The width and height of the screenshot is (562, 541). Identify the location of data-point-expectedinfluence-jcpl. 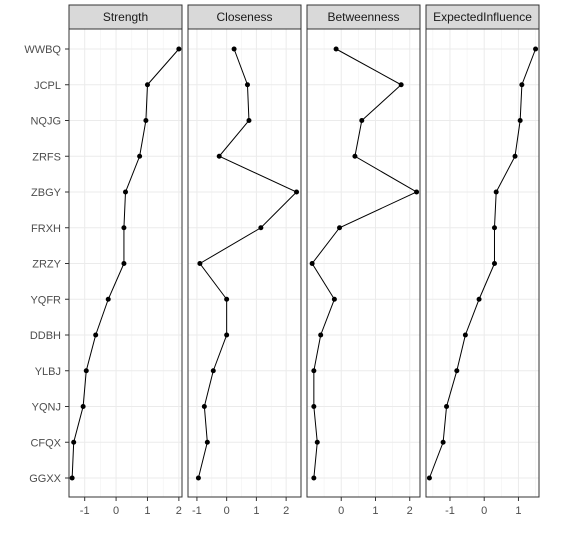
(522, 85).